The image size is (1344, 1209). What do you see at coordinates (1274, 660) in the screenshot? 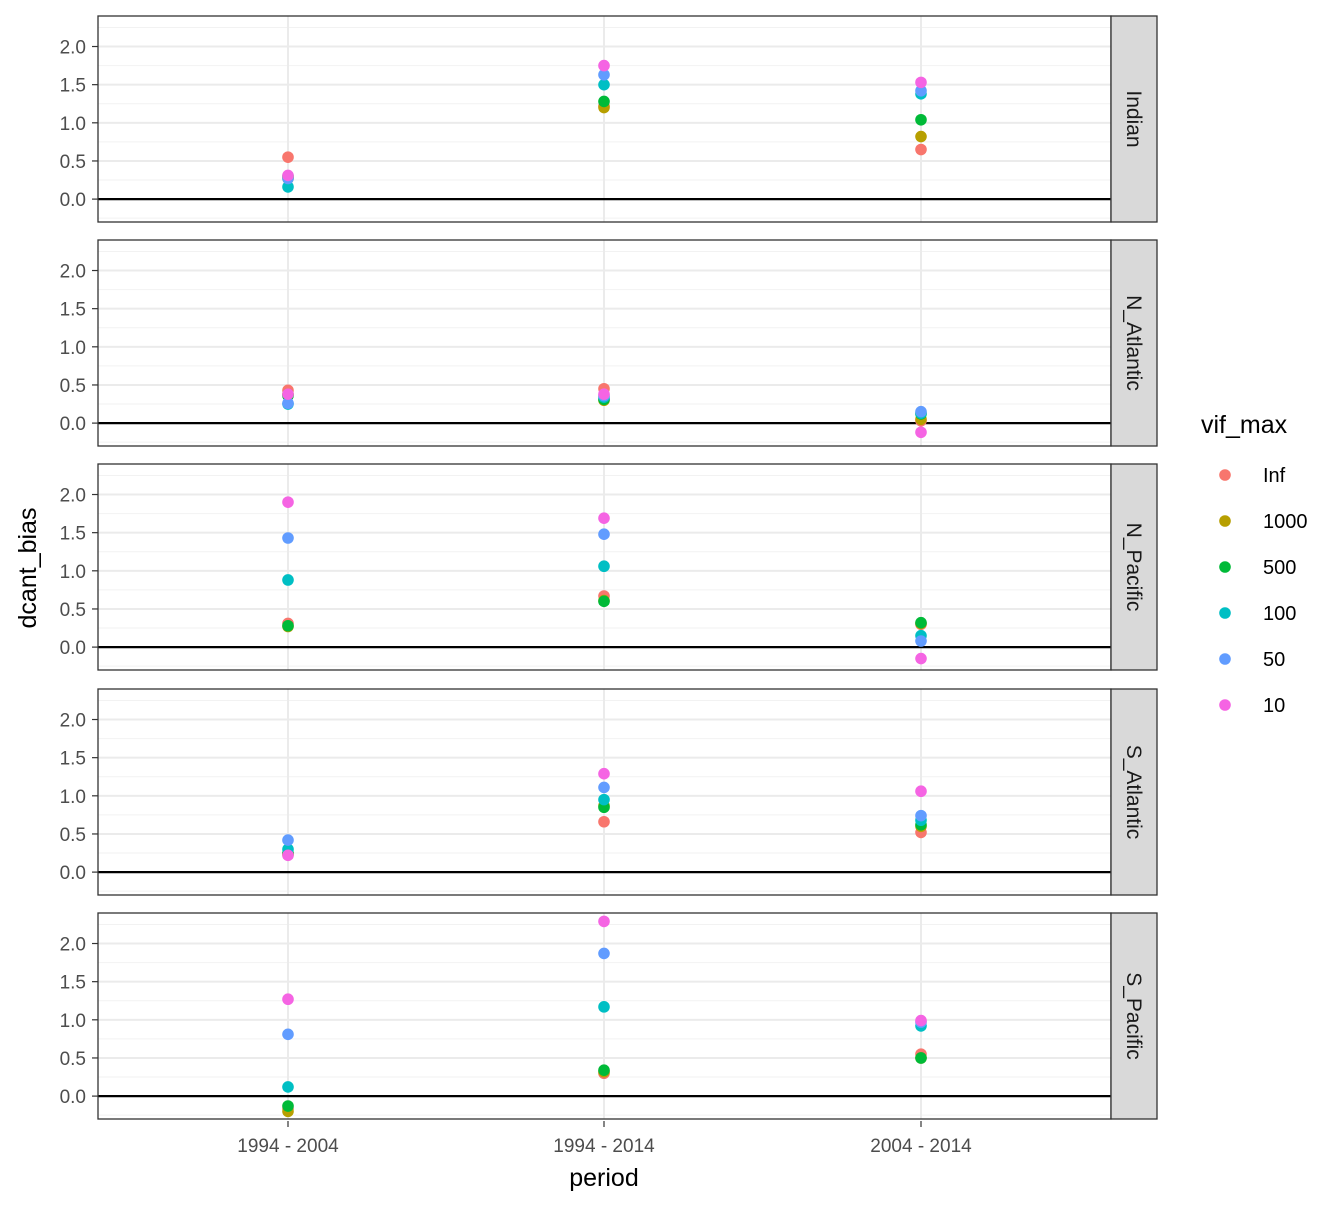
I see `legend-label-50: 50` at bounding box center [1274, 660].